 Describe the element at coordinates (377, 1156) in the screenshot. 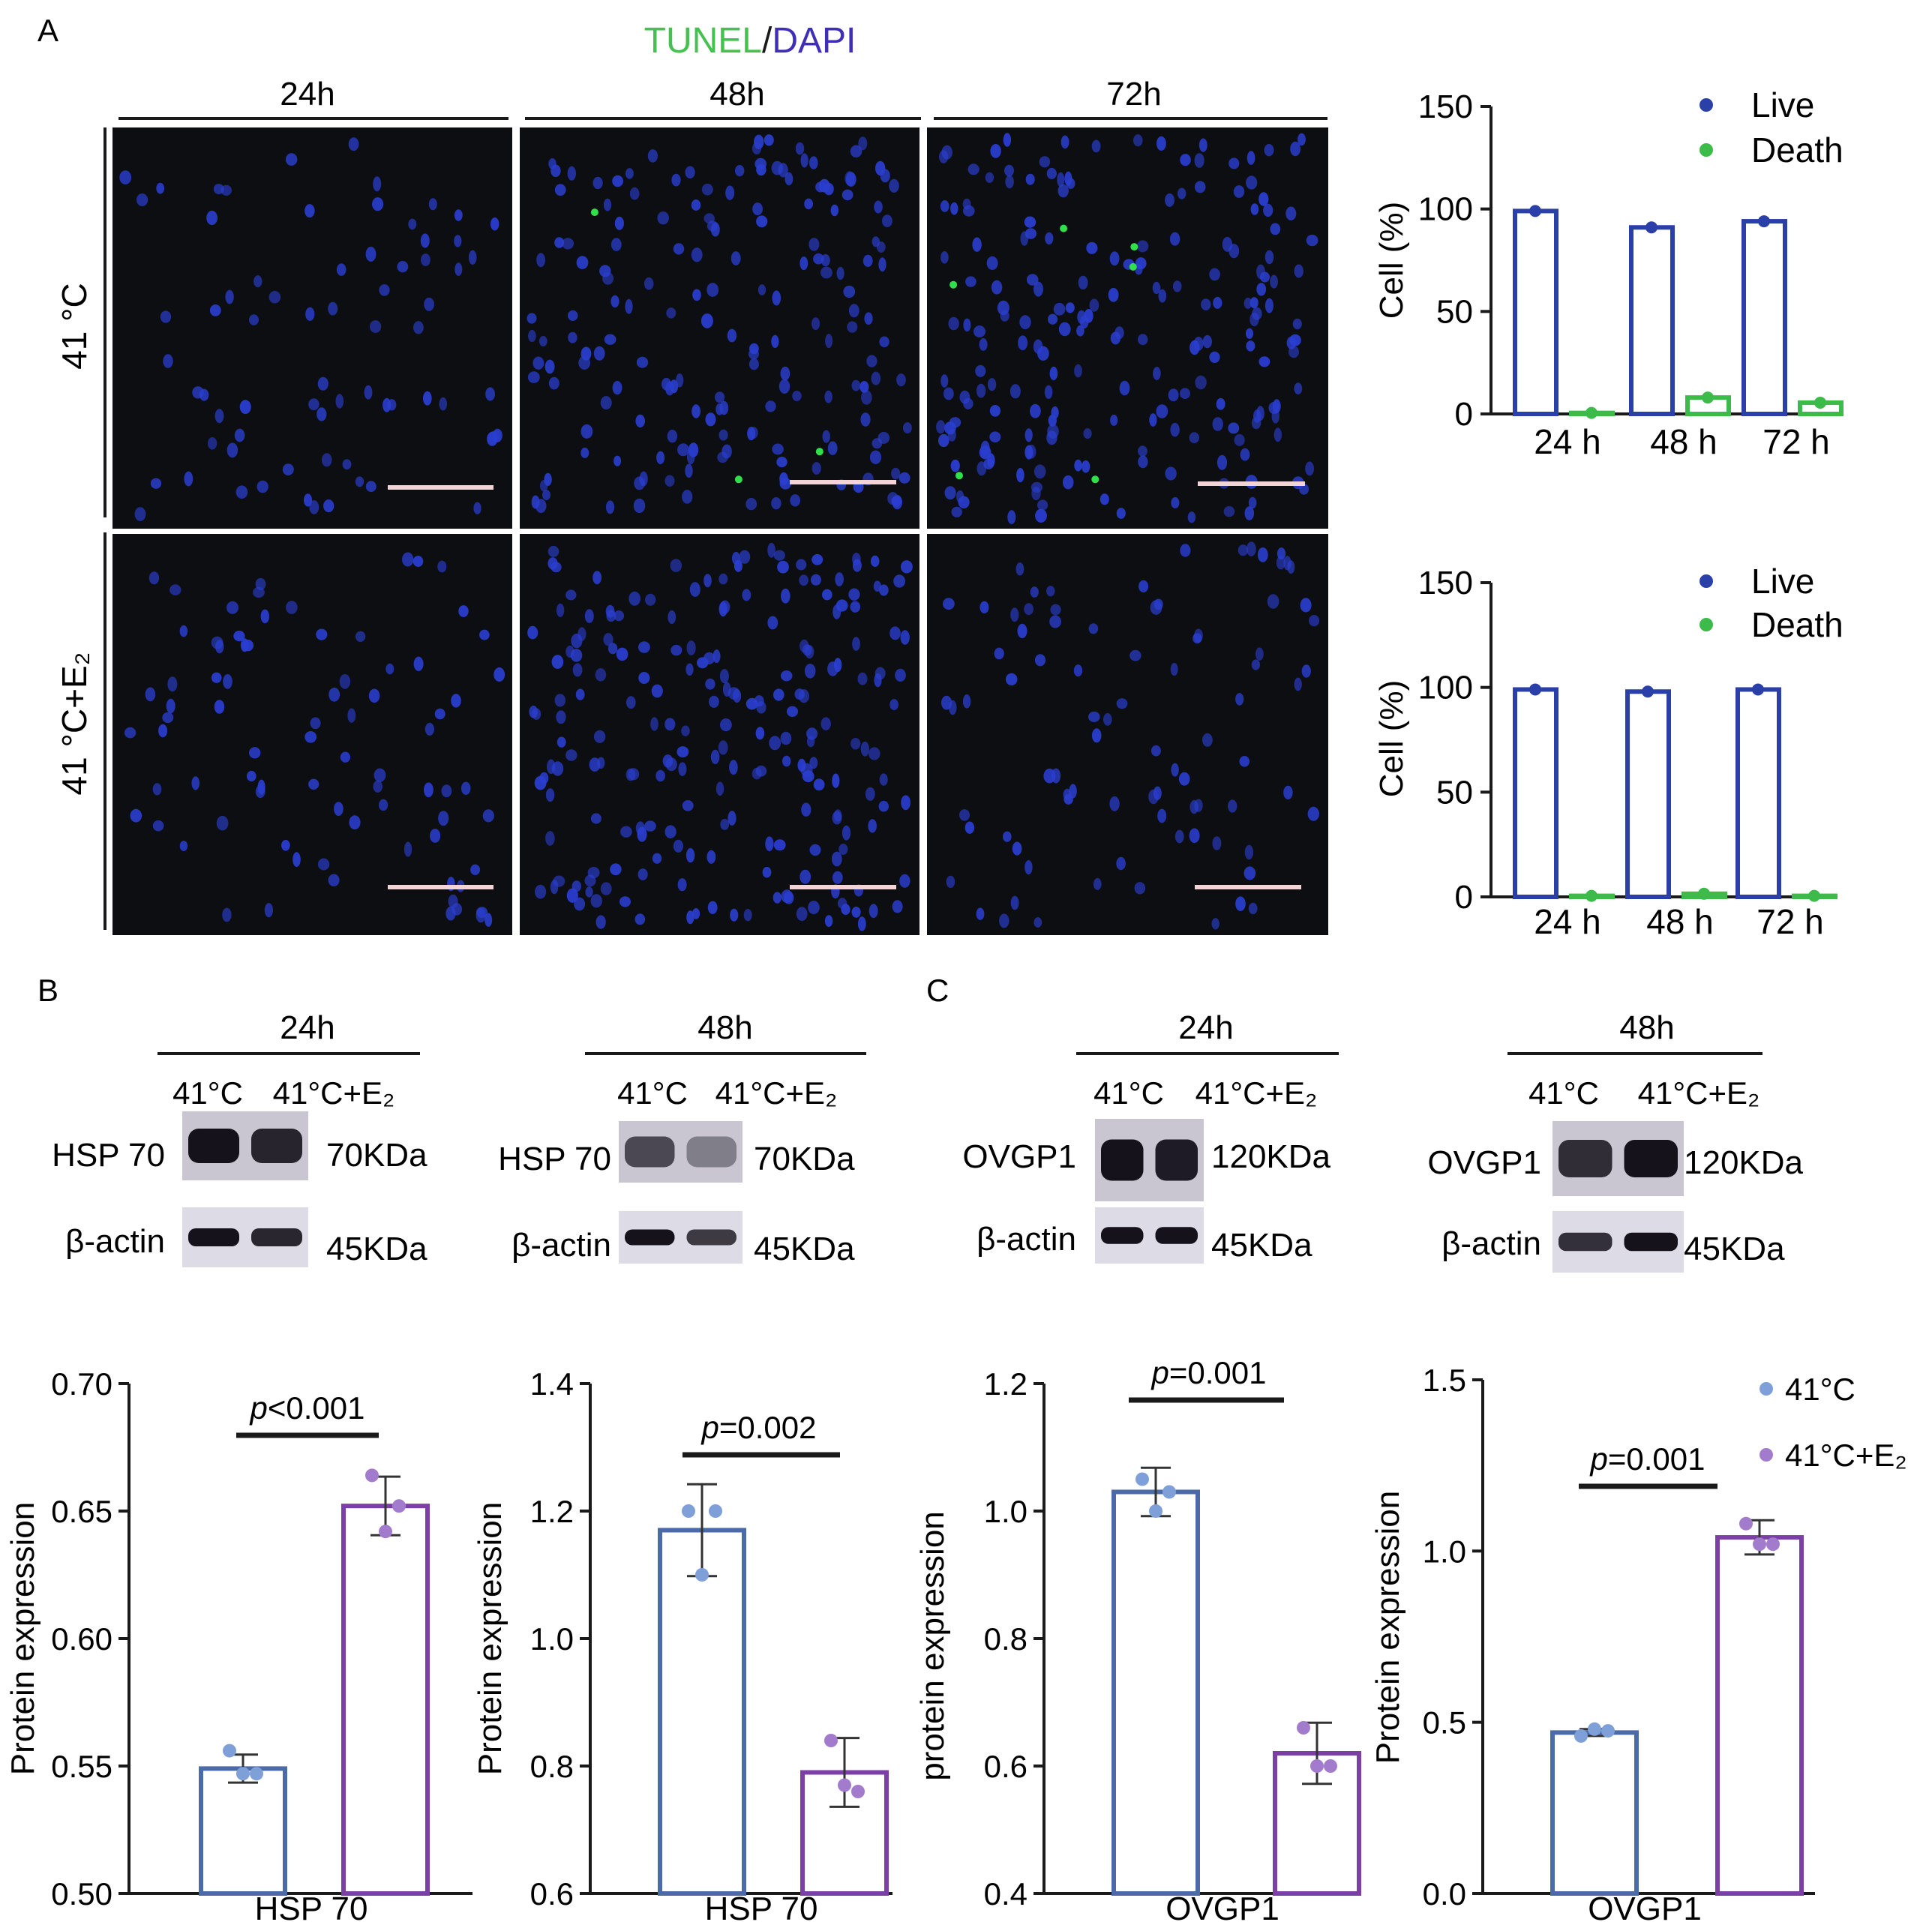

I see `blot-protein-size: 70KDa` at that location.